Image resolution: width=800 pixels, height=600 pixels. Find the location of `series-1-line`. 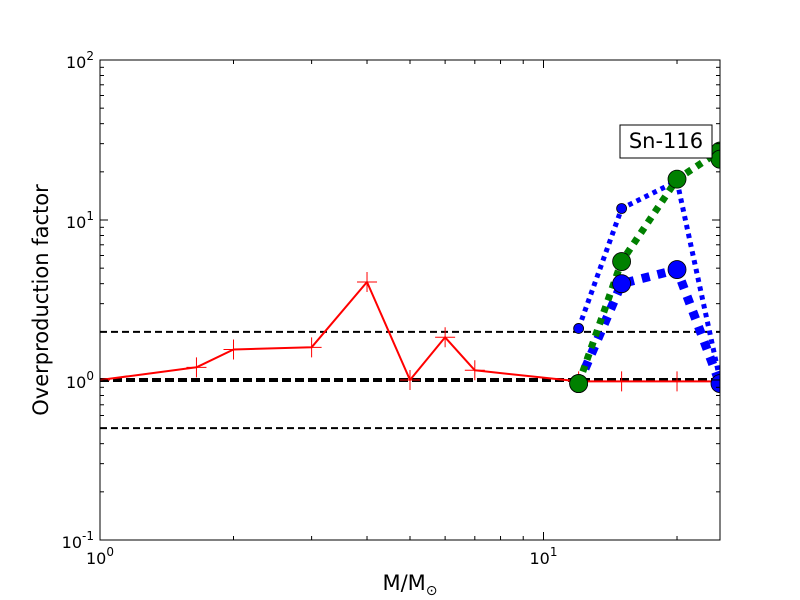

series-1-line is located at coordinates (648, 279).